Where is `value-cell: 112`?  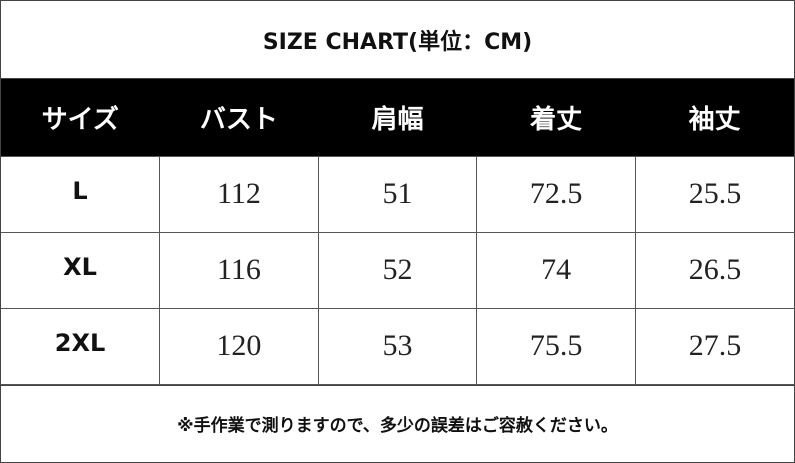 value-cell: 112 is located at coordinates (239, 194).